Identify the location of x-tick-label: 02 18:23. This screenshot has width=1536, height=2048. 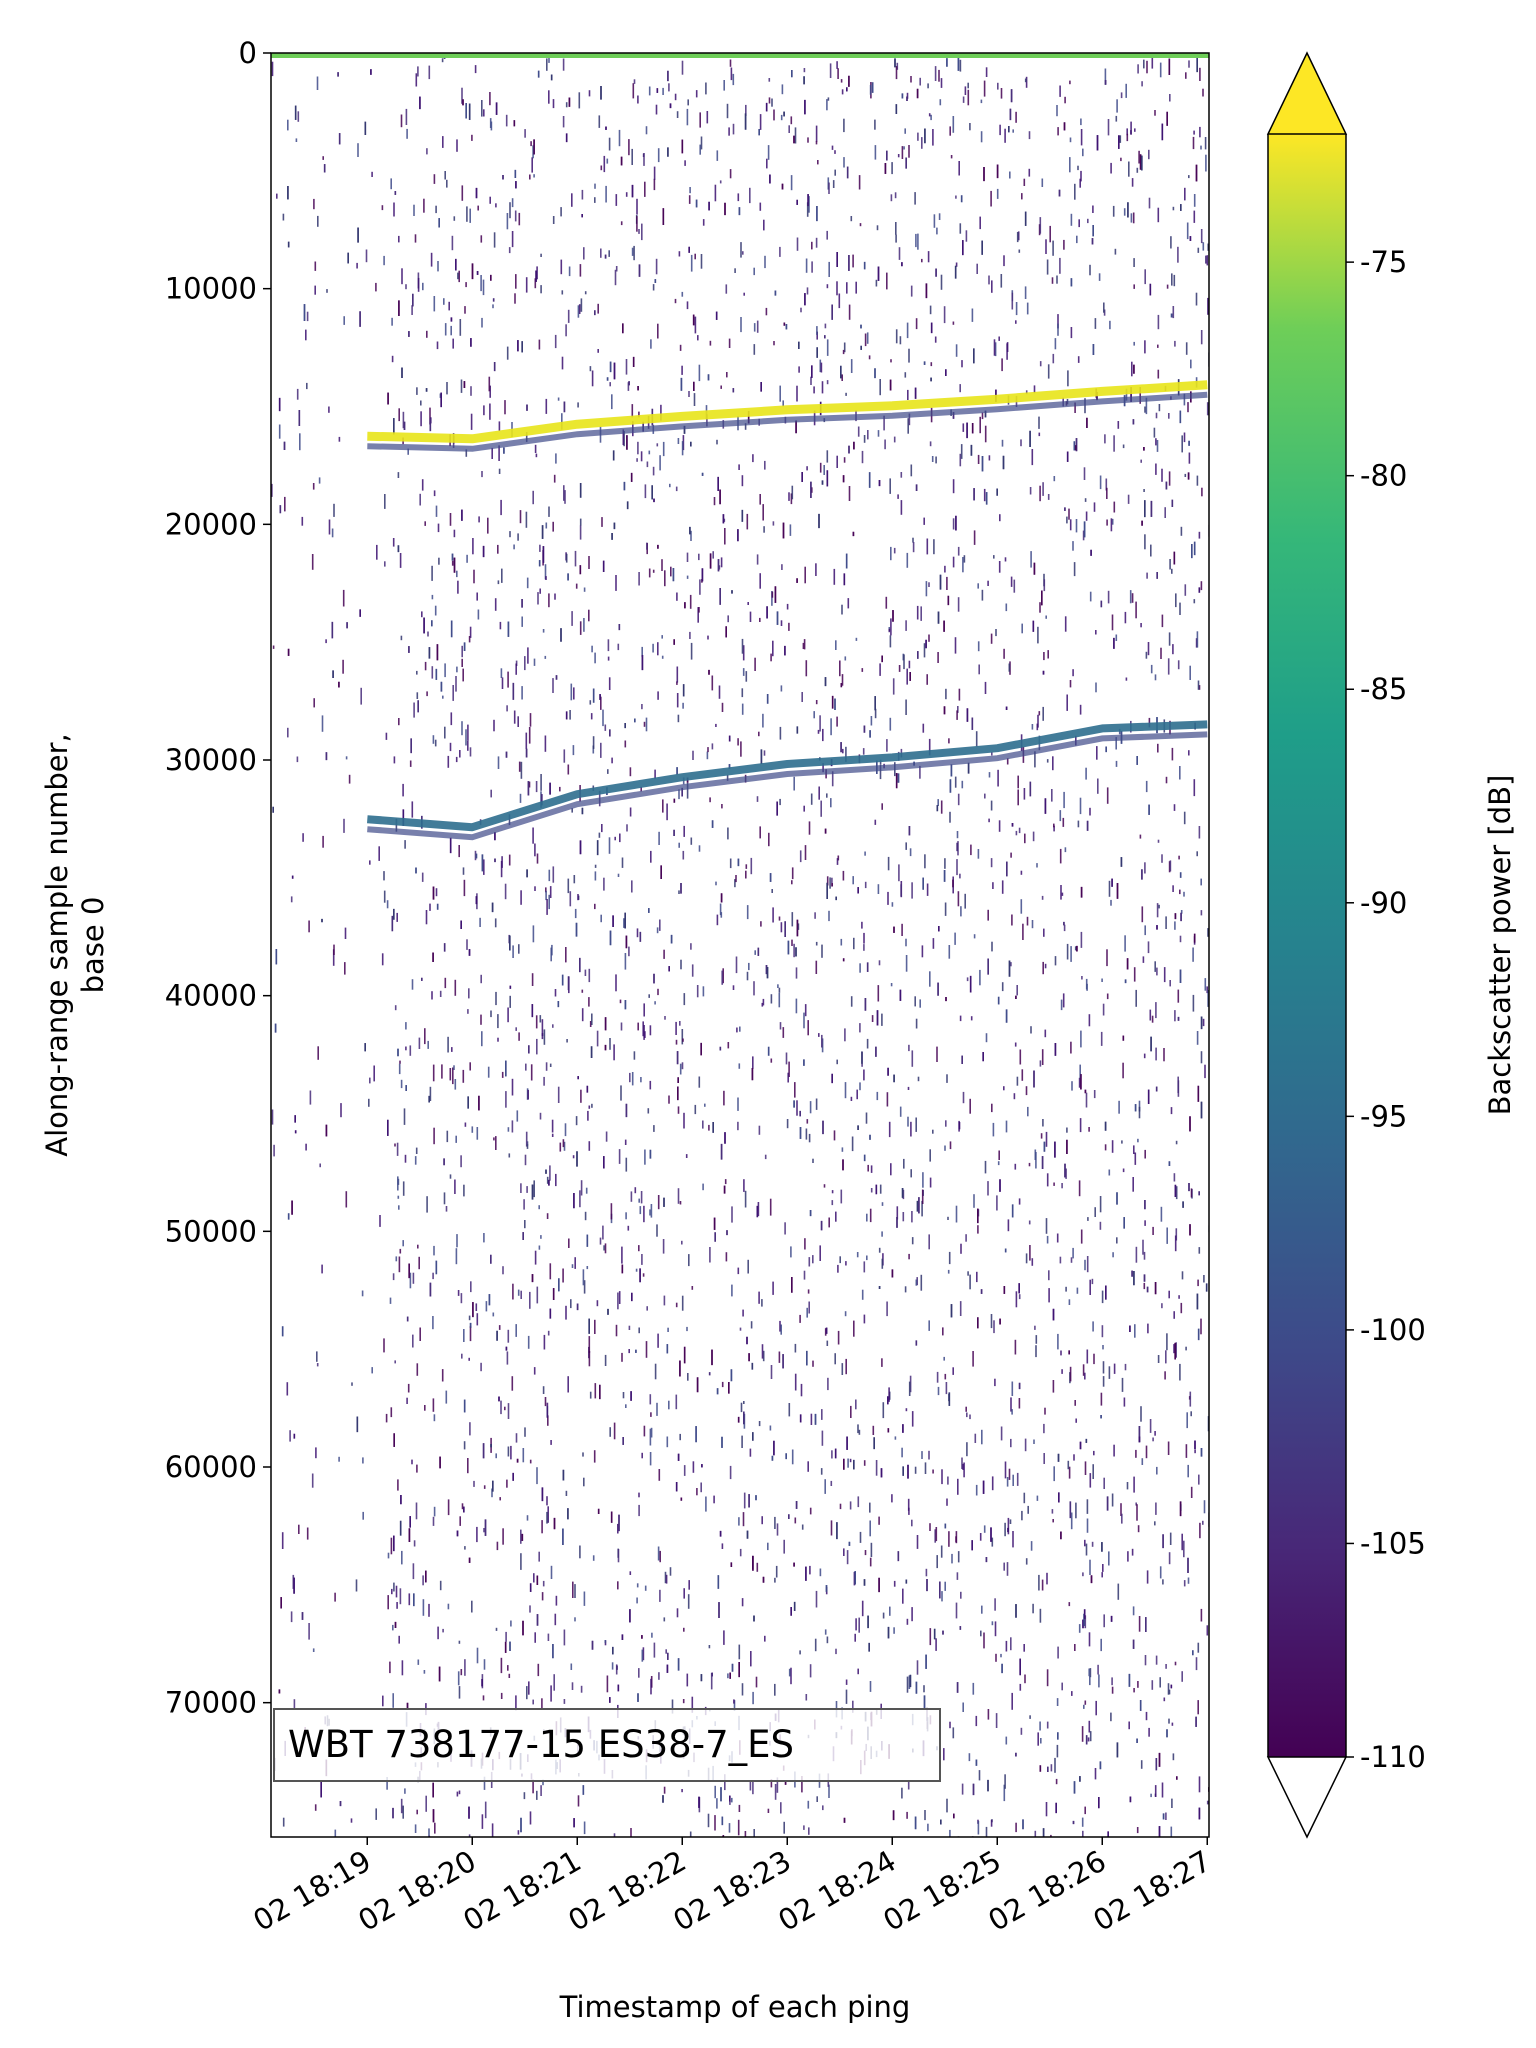
(731, 1891).